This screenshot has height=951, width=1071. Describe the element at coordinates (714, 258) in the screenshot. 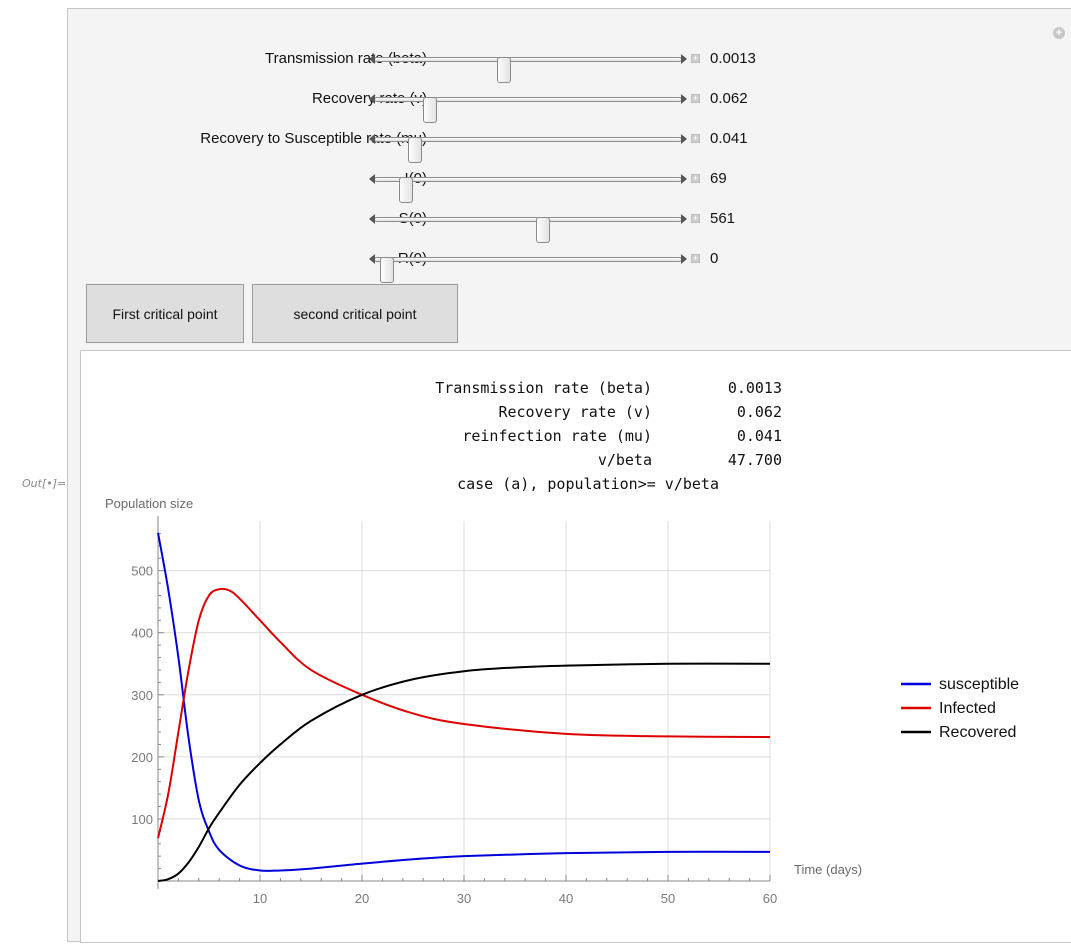

I see `slider-value: 0` at that location.